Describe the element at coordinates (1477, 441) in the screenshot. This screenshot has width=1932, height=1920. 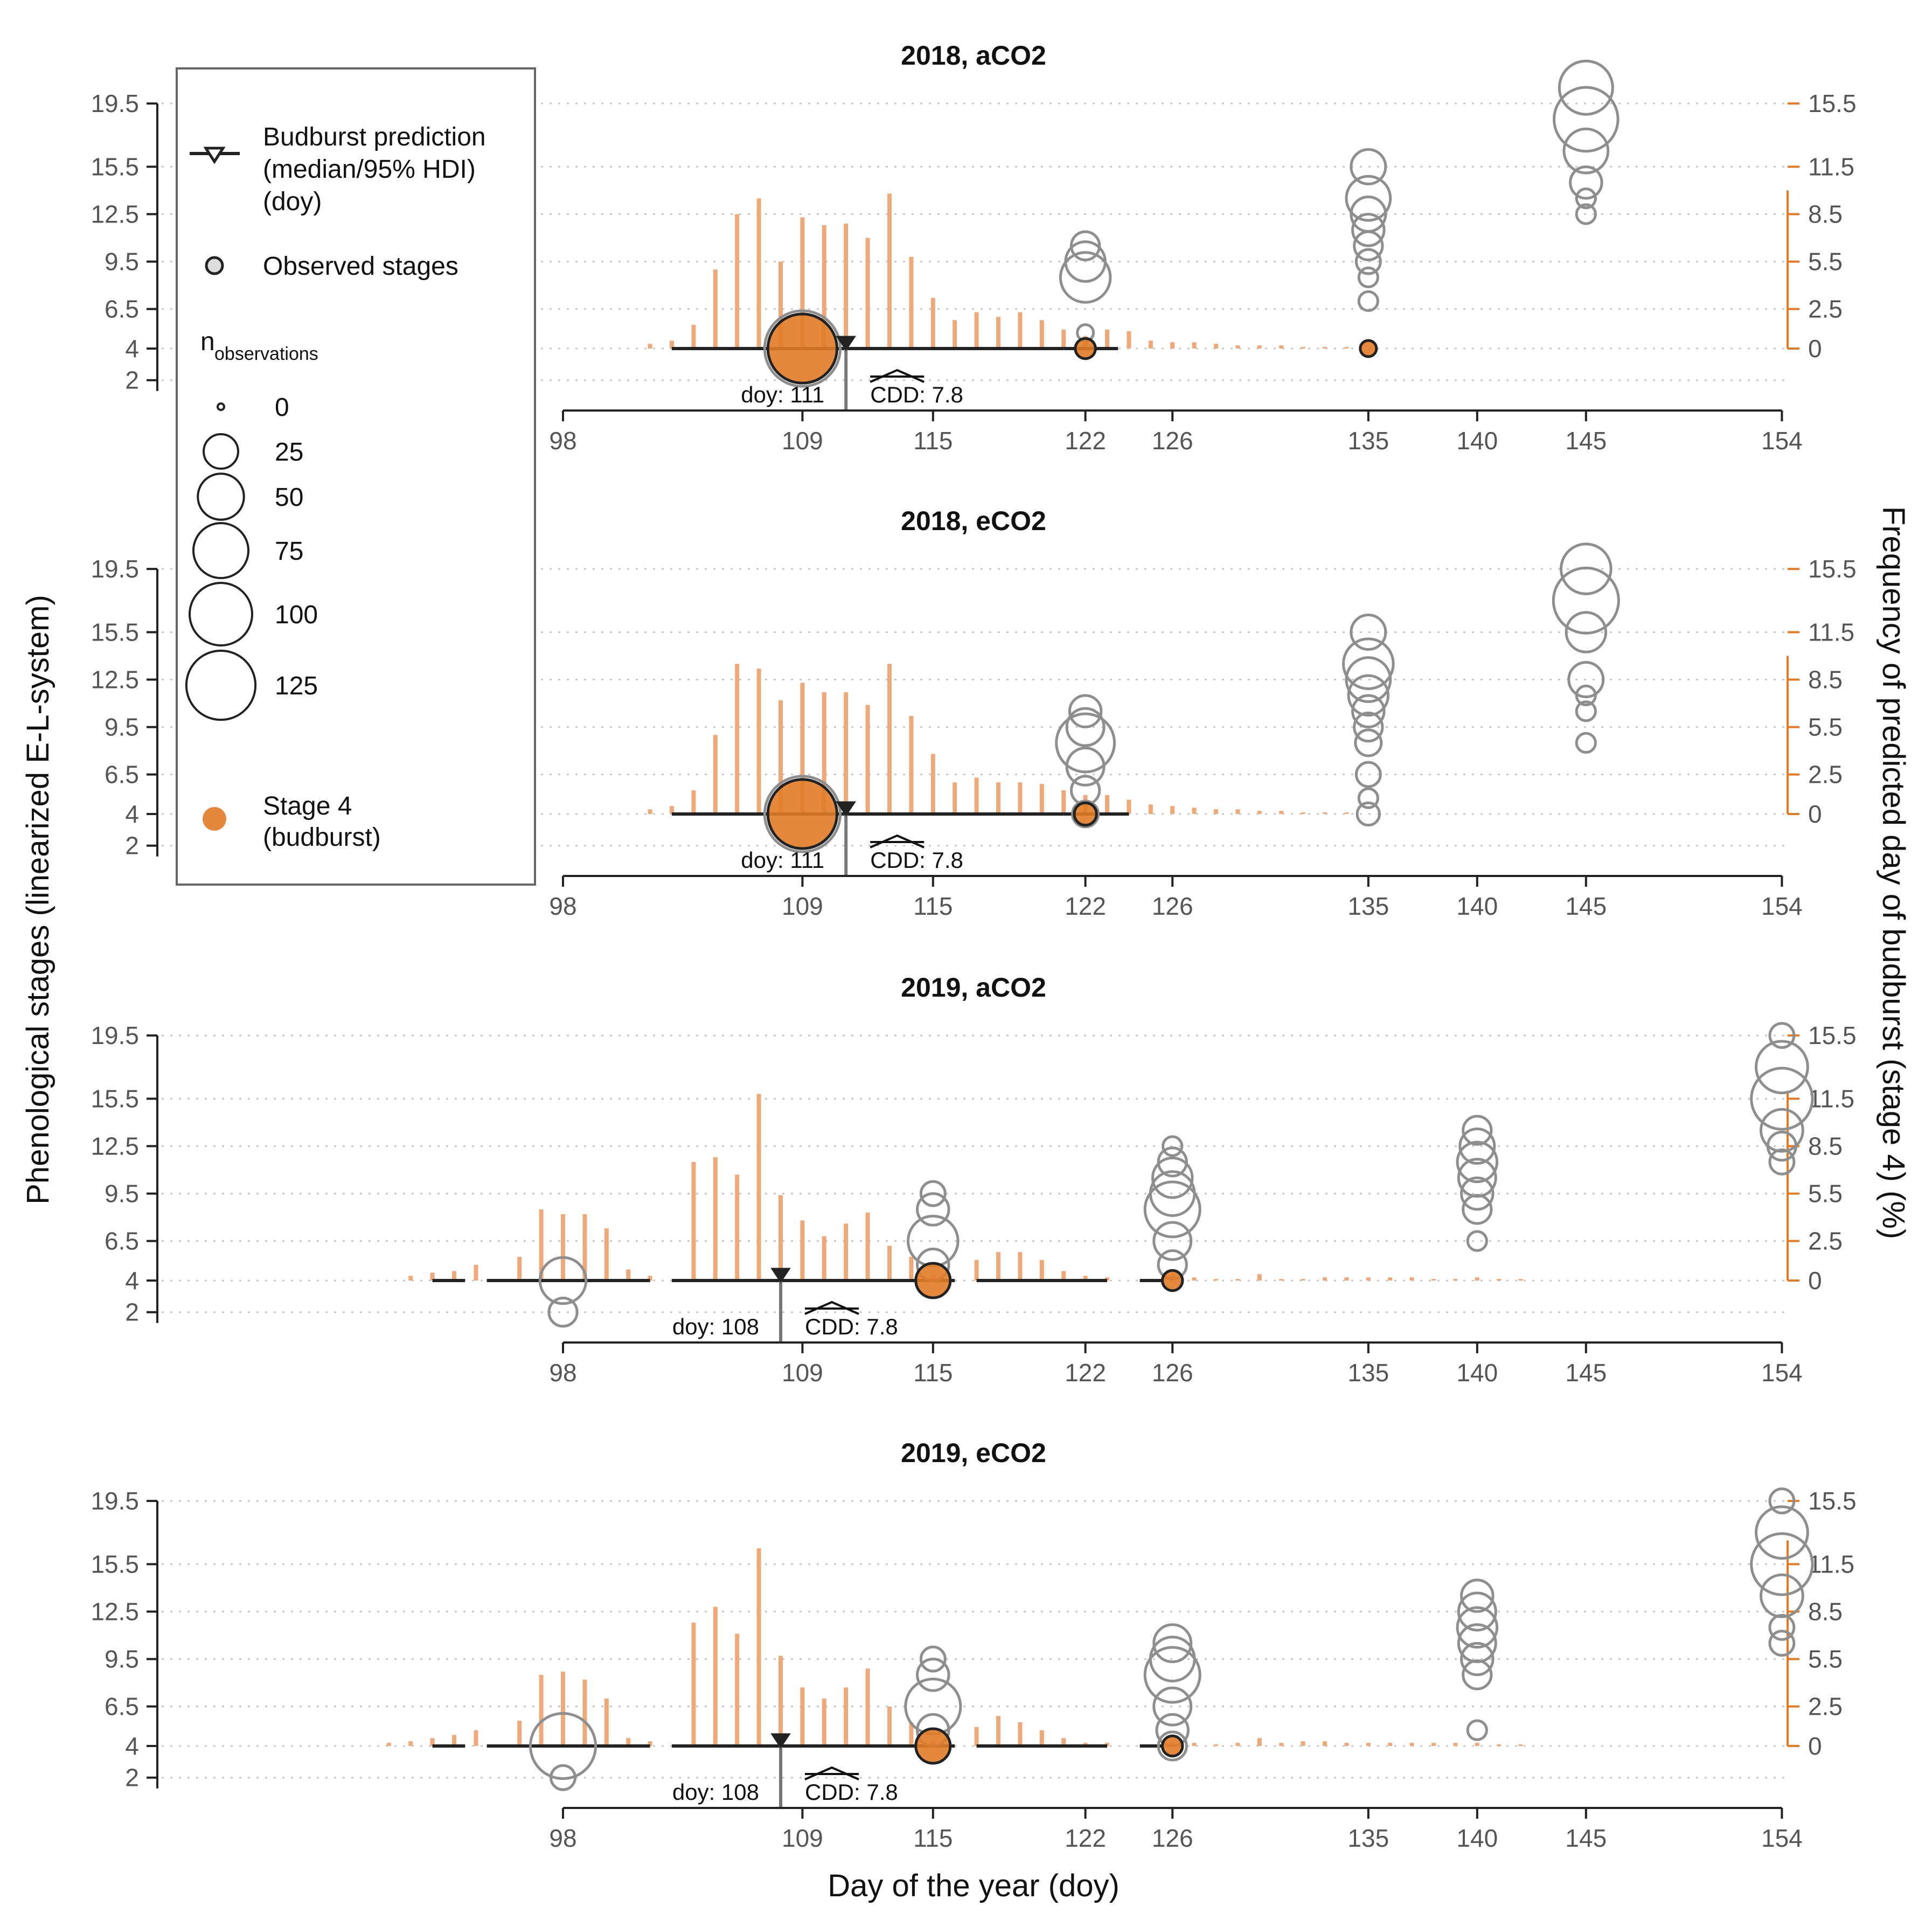
I see `x-tick-label: 140` at that location.